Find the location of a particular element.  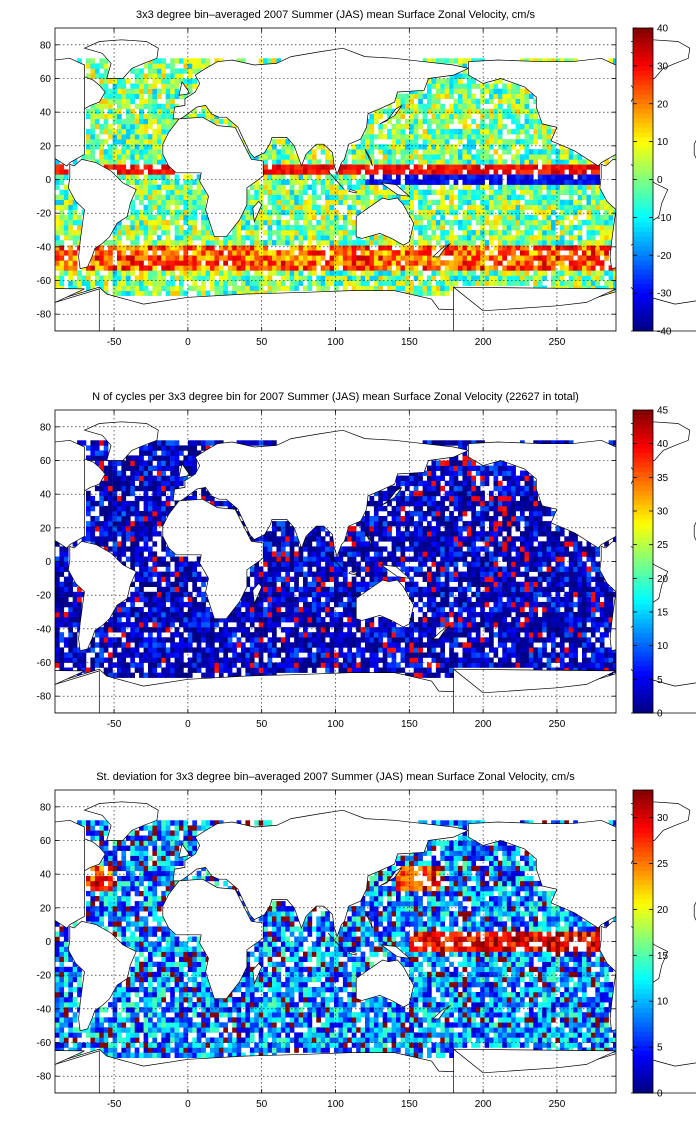

y-tick-label: -60 is located at coordinates (44, 281).